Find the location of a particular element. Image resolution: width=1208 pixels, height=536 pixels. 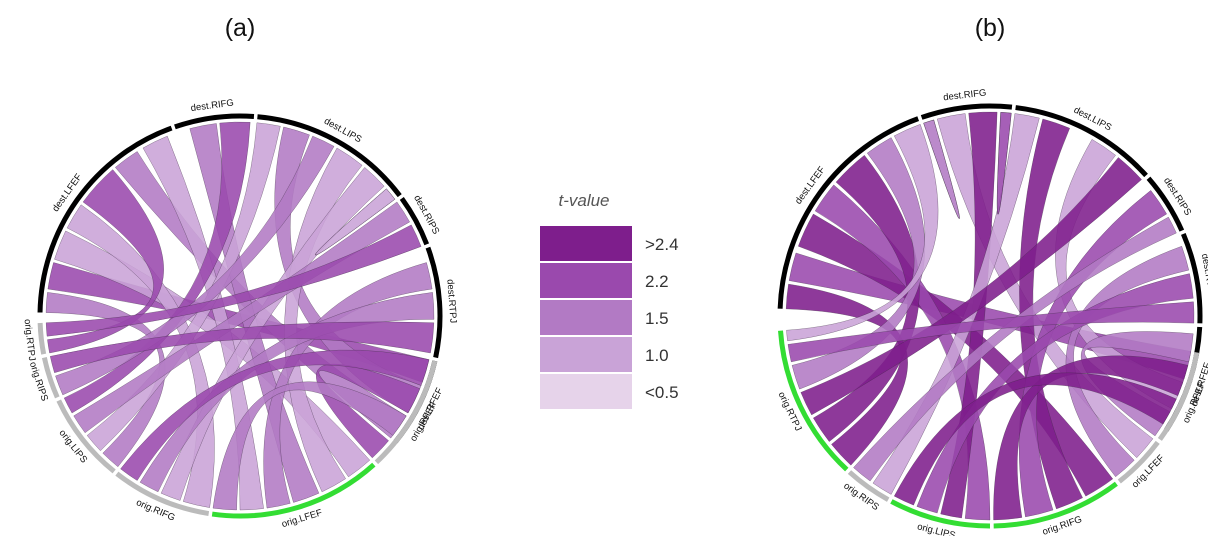

sector-label-orig-rips: orig.RIPS is located at coordinates (860, 496).